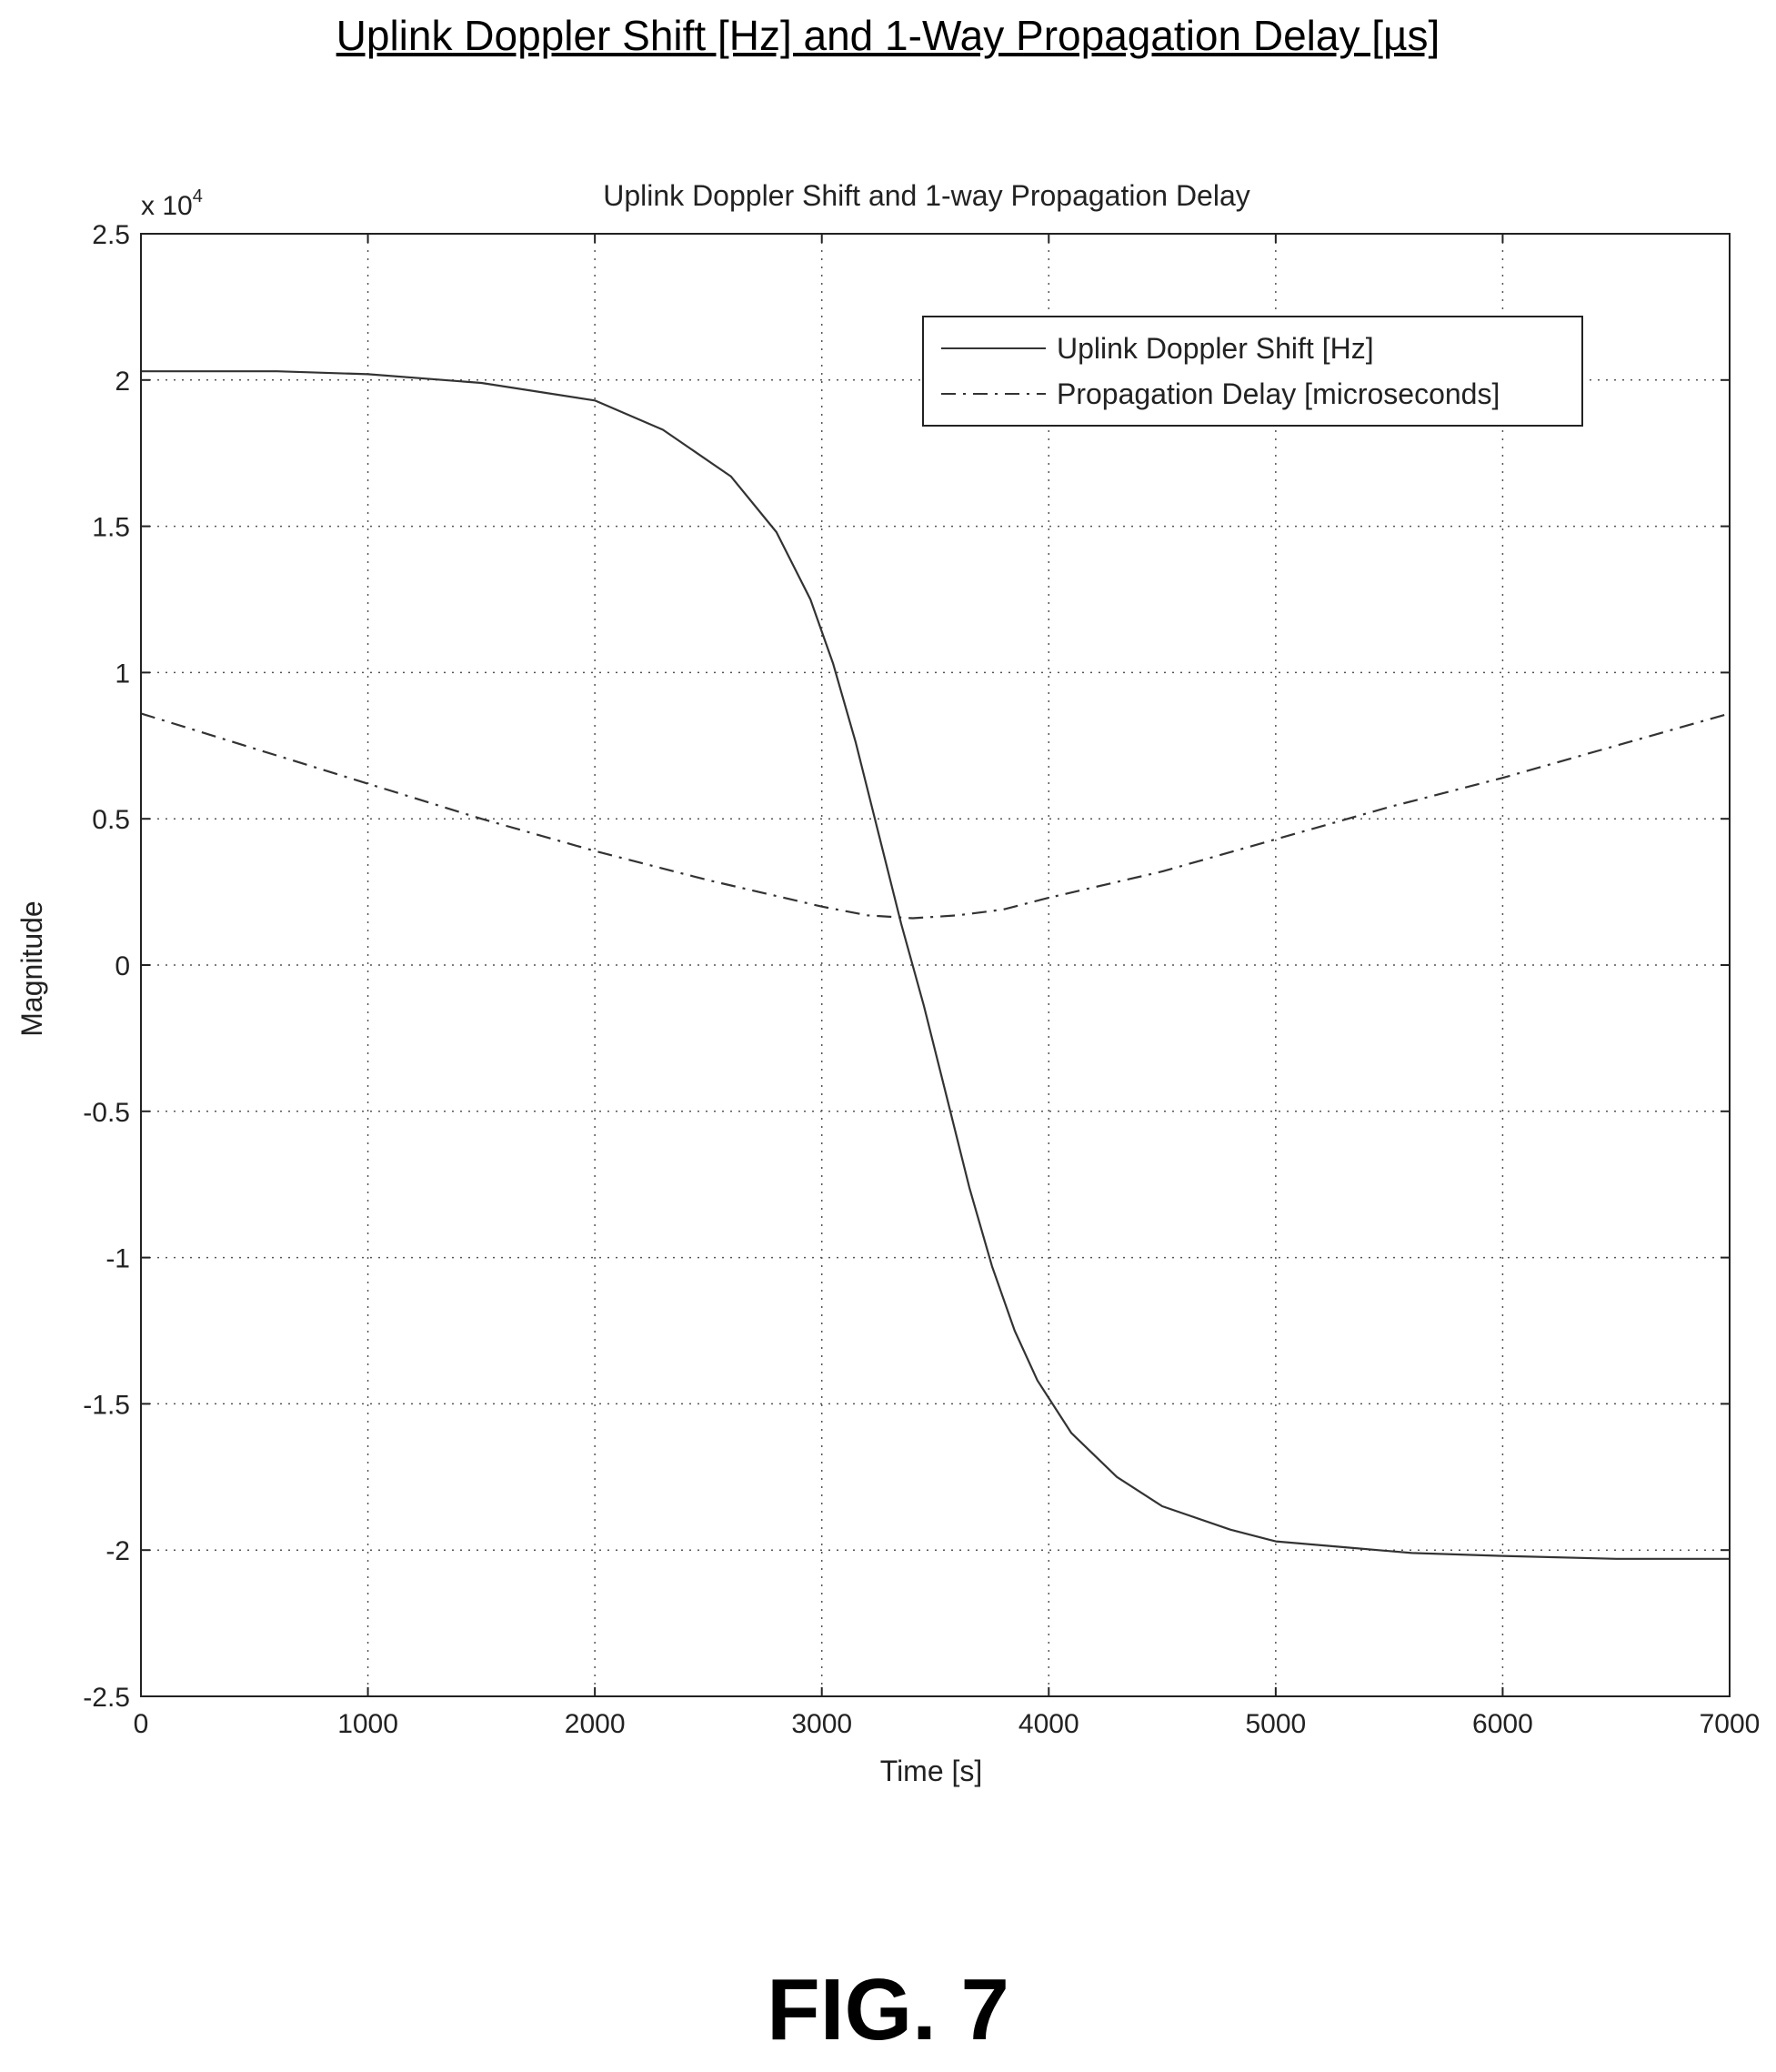 Image resolution: width=1776 pixels, height=2072 pixels. I want to click on y-tick-label: -1.5, so click(106, 1405).